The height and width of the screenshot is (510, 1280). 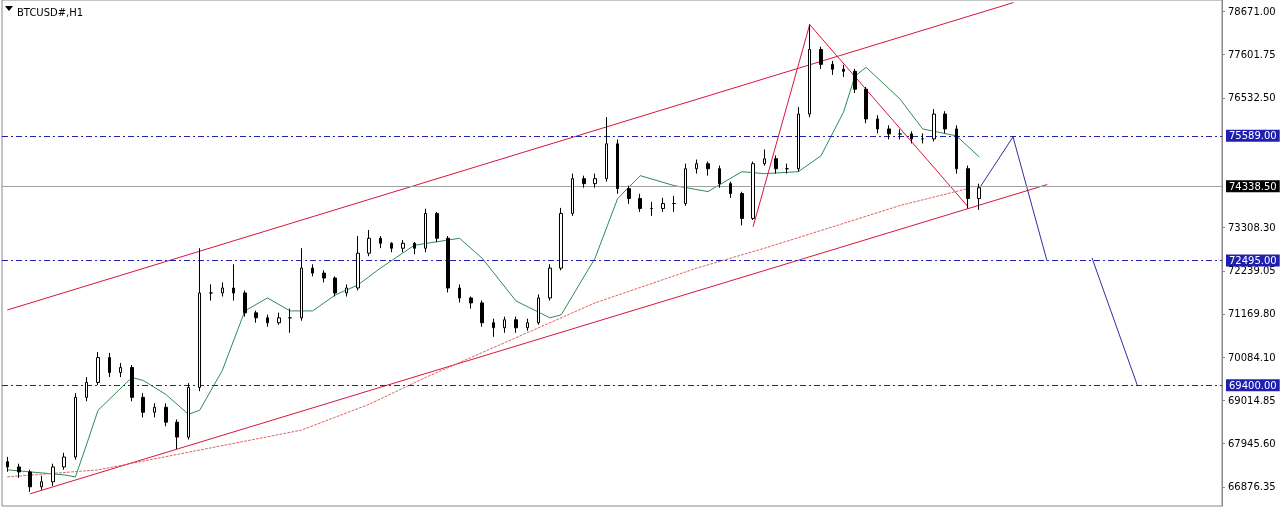 What do you see at coordinates (1252, 228) in the screenshot?
I see `y-tick-label: 73308.30` at bounding box center [1252, 228].